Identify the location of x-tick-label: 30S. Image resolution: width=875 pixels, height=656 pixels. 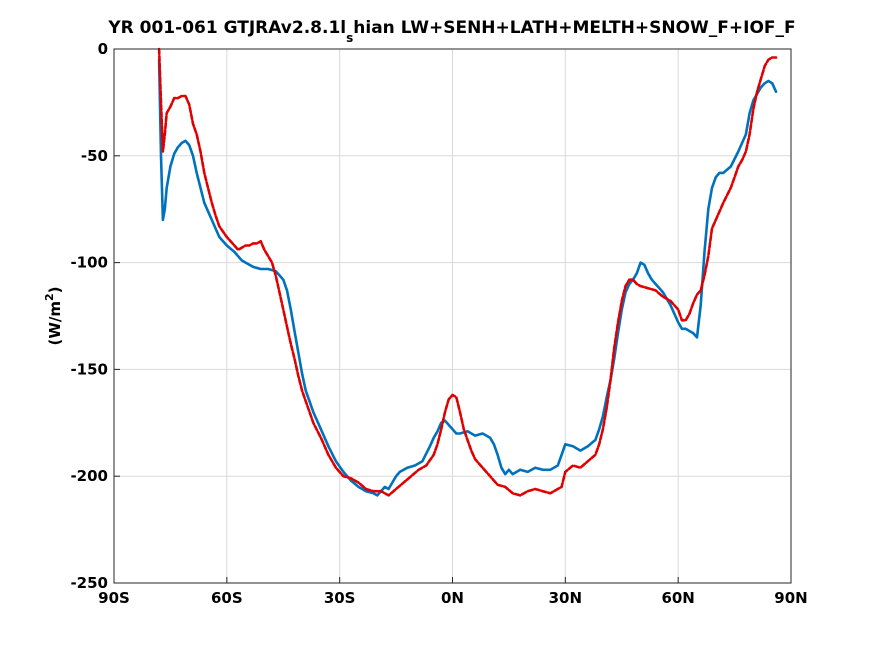
(340, 598).